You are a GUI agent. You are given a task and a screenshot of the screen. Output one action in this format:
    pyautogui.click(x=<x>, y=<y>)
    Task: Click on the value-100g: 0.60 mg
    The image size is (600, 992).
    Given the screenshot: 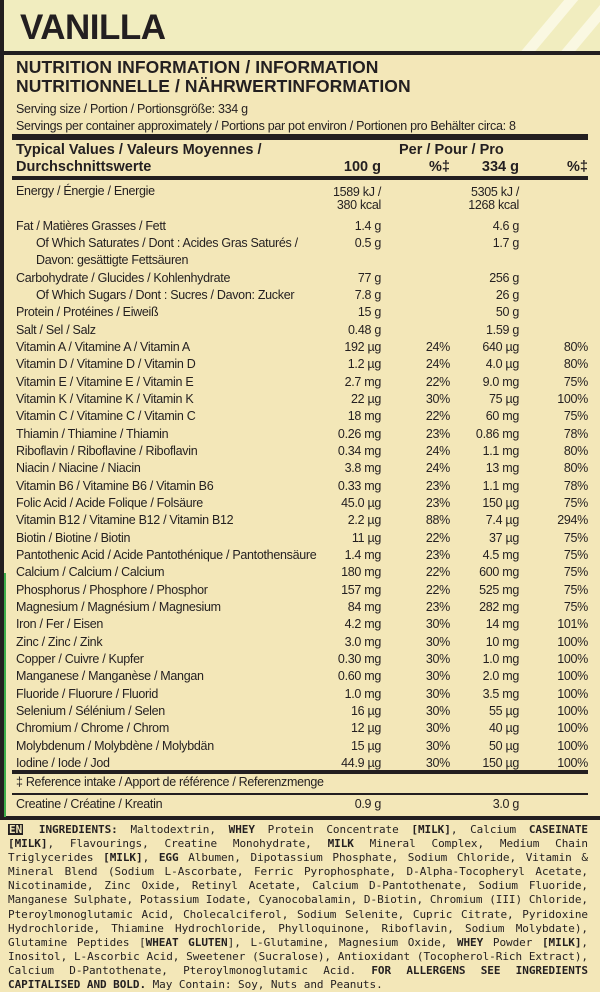 What is the action you would take?
    pyautogui.click(x=359, y=676)
    